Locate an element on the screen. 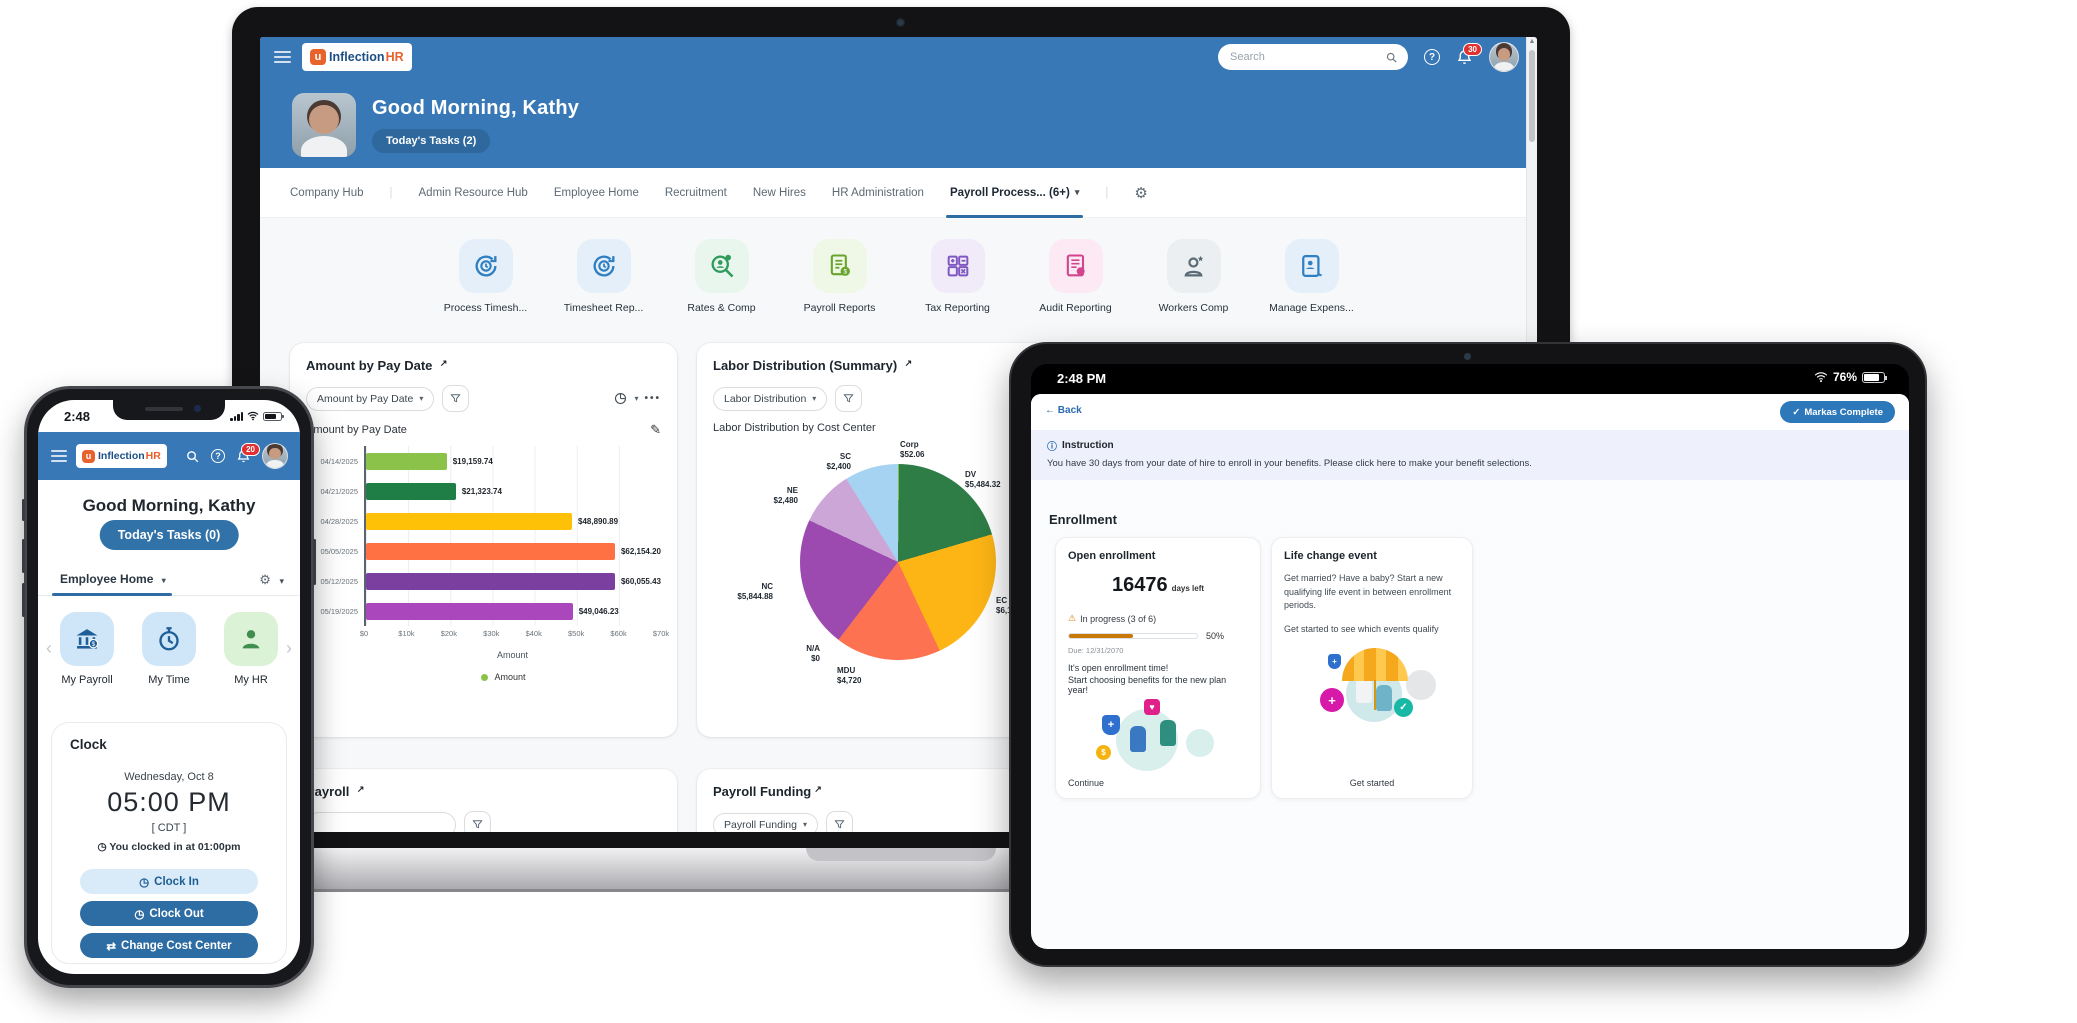 The image size is (2077, 1023). laptop-camera-icon is located at coordinates (900, 22).